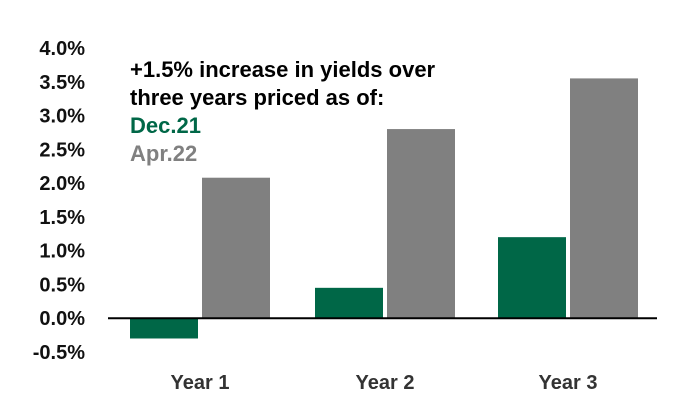 This screenshot has width=690, height=413. I want to click on x-category-label: Year 1, so click(200, 383).